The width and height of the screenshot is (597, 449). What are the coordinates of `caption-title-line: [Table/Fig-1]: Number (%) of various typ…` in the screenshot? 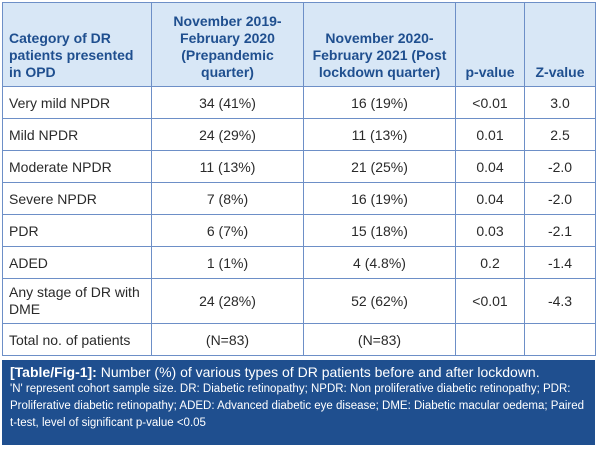 It's located at (298, 372).